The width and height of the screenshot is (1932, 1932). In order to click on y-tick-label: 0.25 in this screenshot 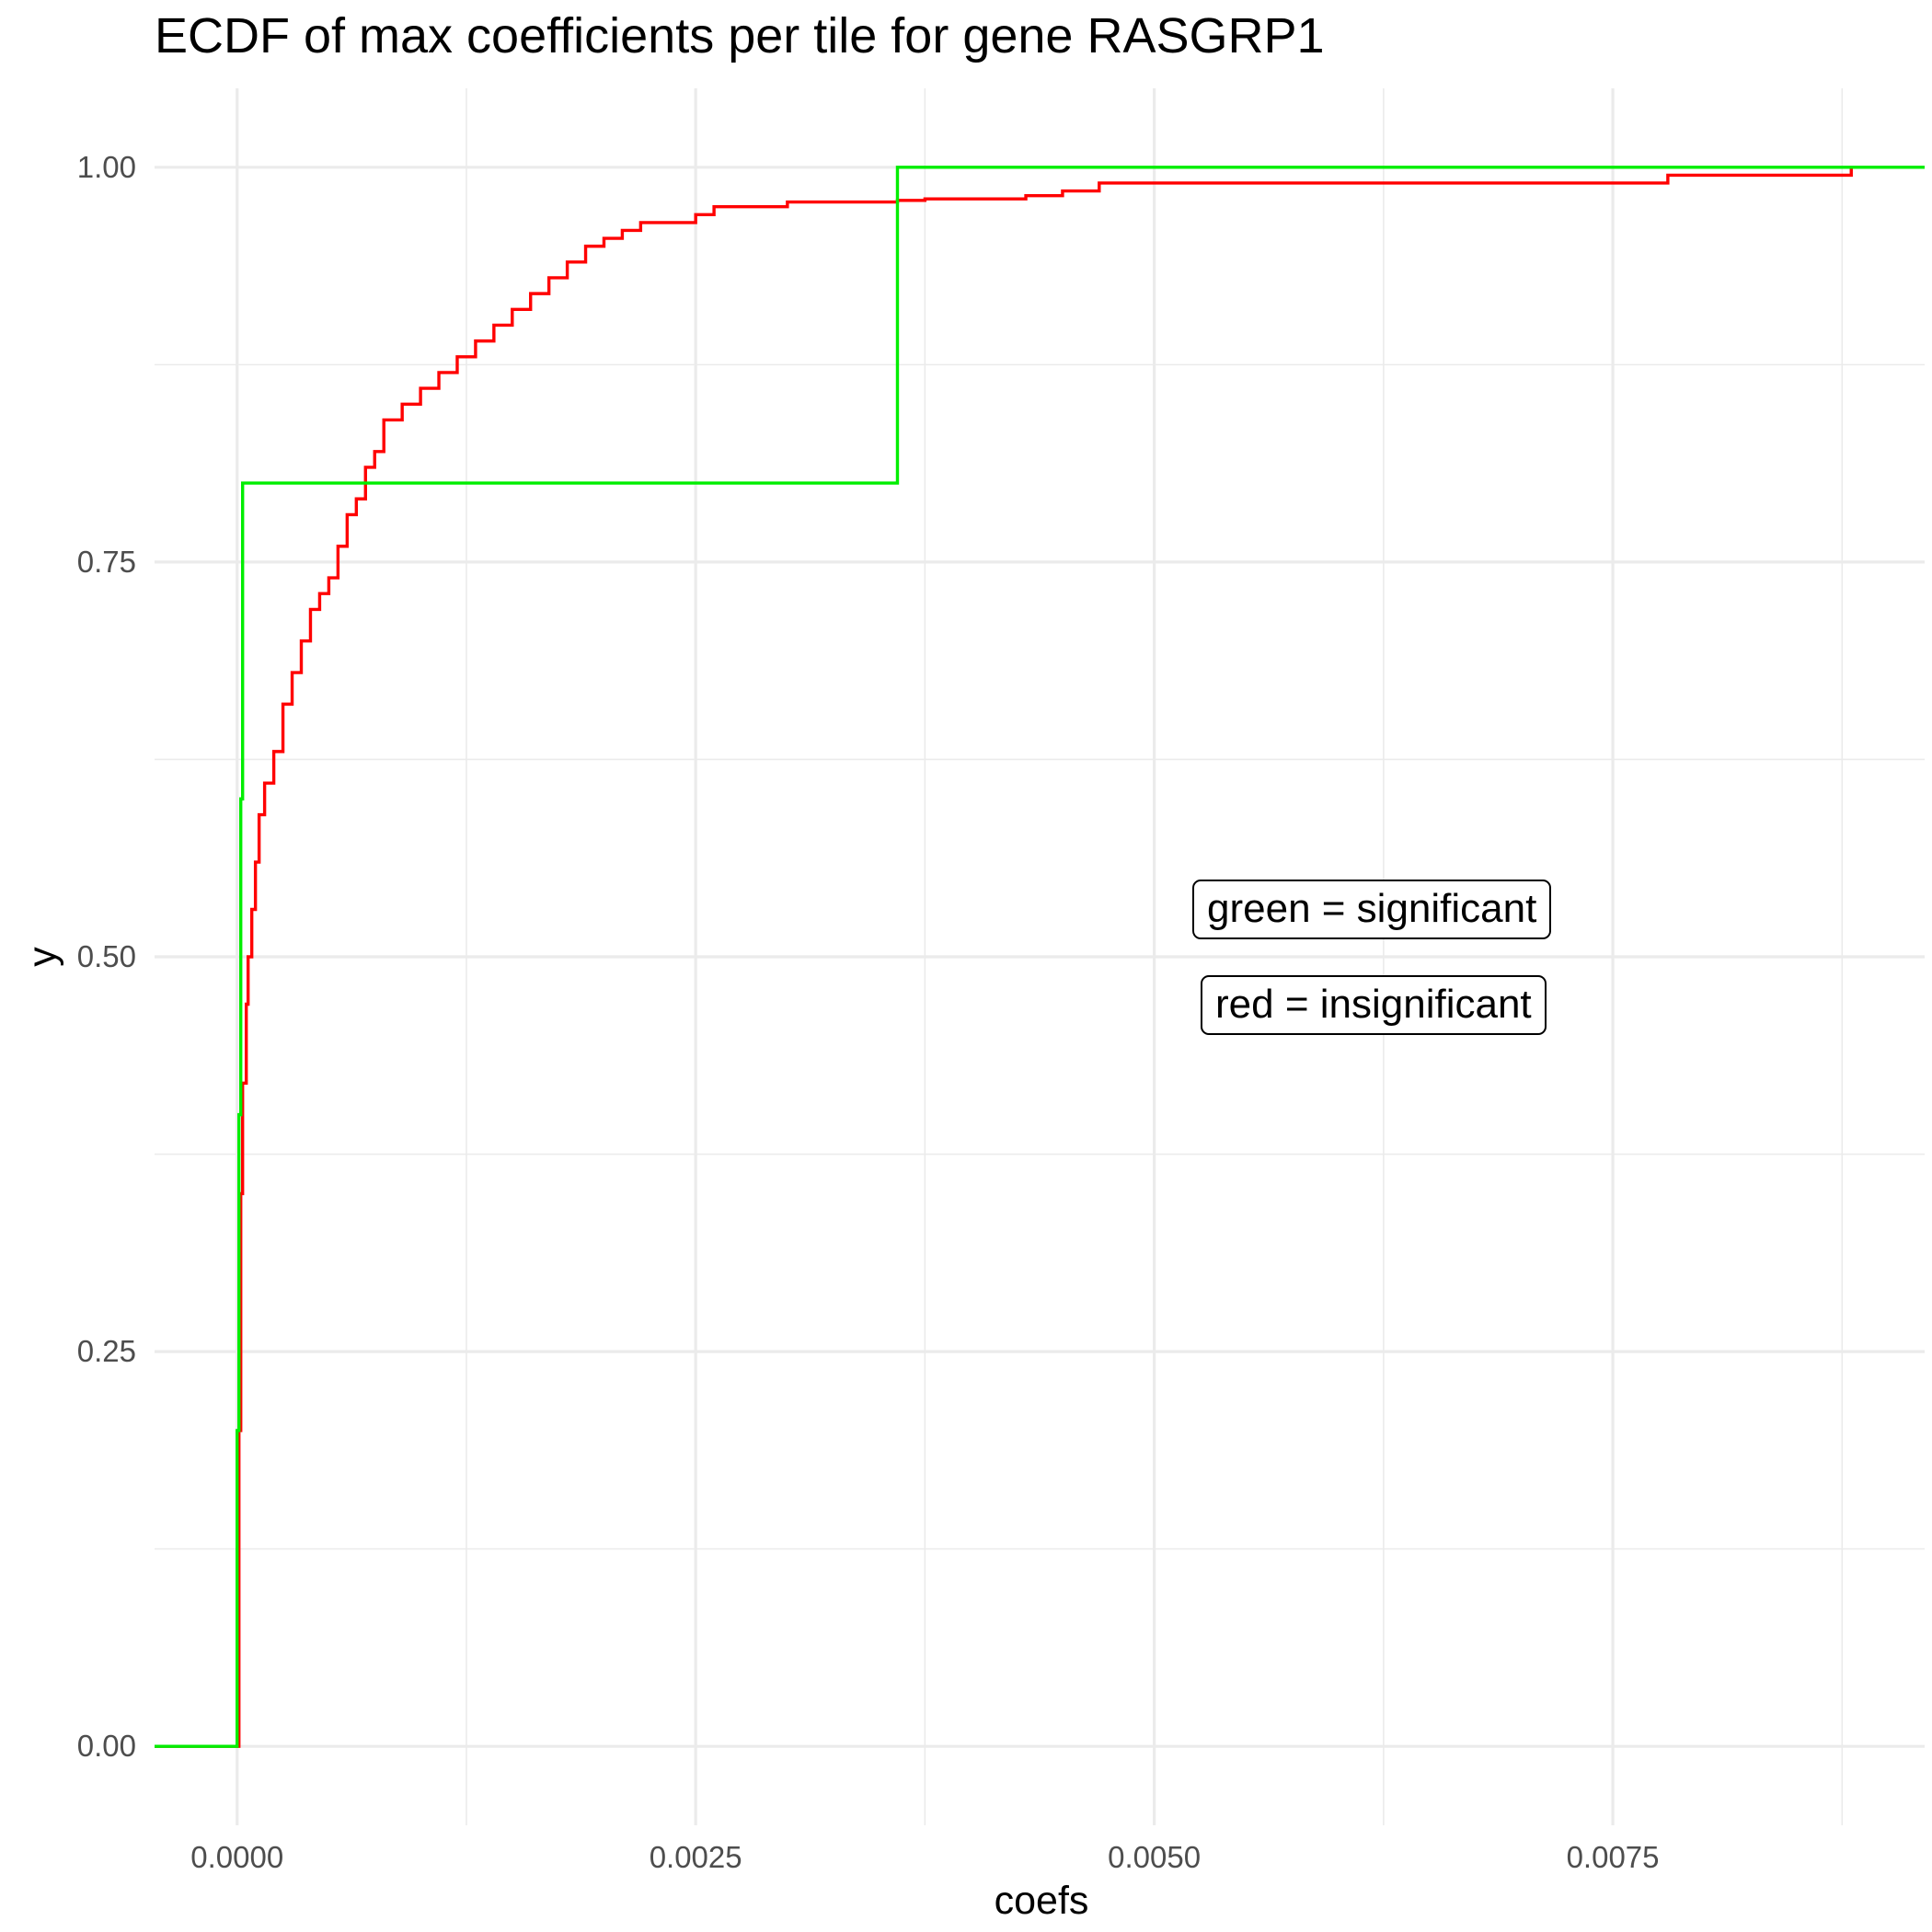, I will do `click(106, 1351)`.